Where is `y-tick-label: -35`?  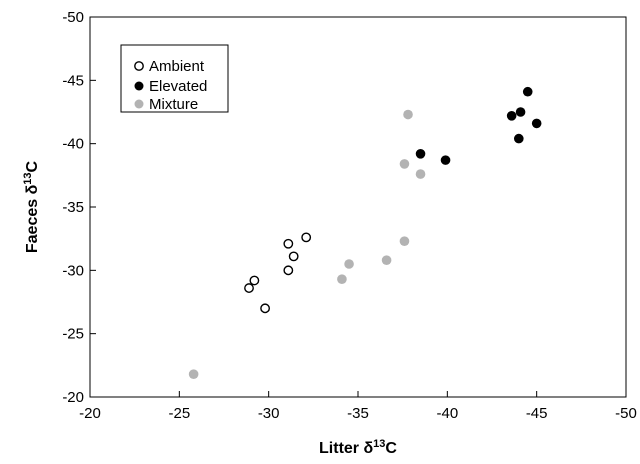
y-tick-label: -35 is located at coordinates (73, 207).